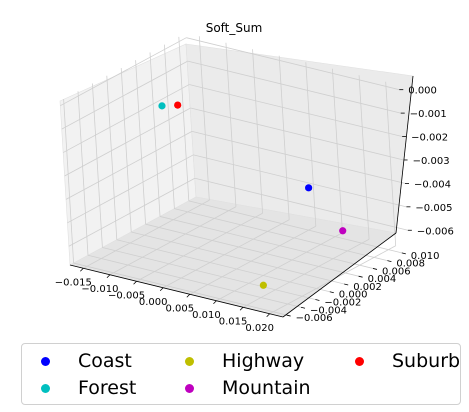  I want to click on x-tick-label: −0.005, so click(126, 295).